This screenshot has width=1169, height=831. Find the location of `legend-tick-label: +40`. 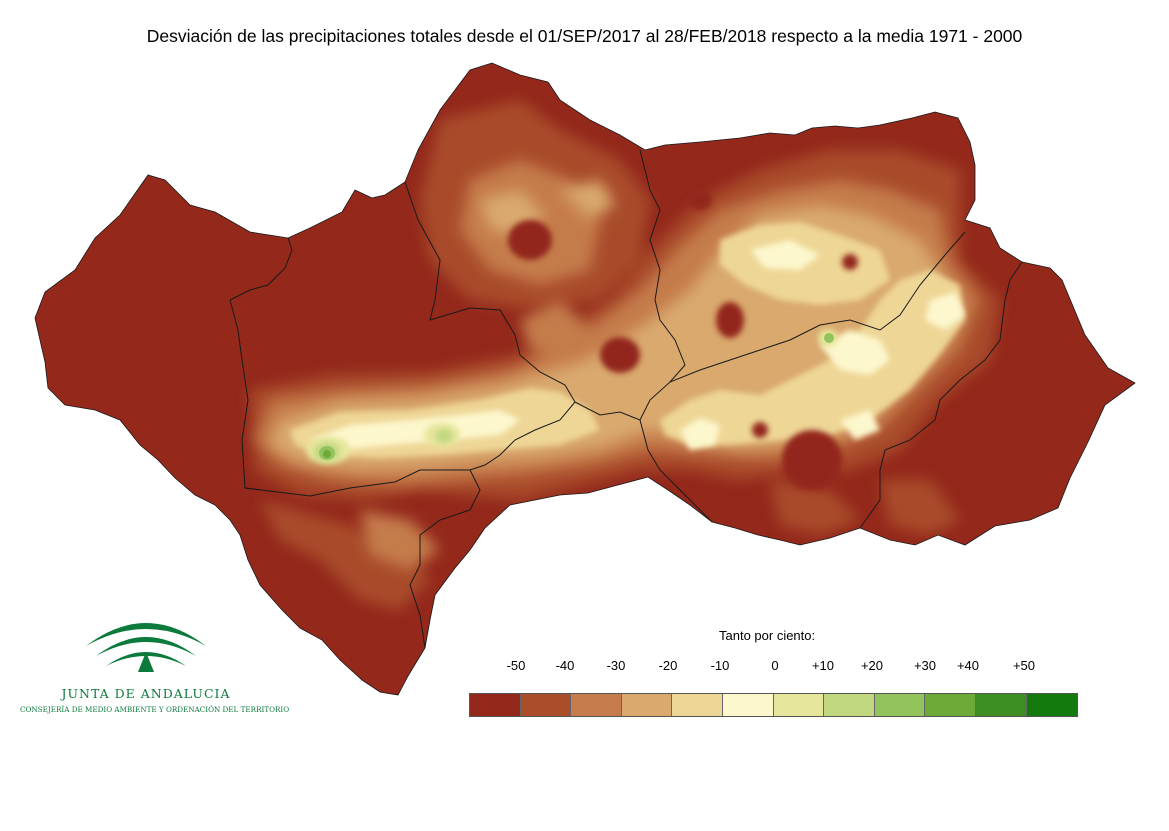

legend-tick-label: +40 is located at coordinates (968, 665).